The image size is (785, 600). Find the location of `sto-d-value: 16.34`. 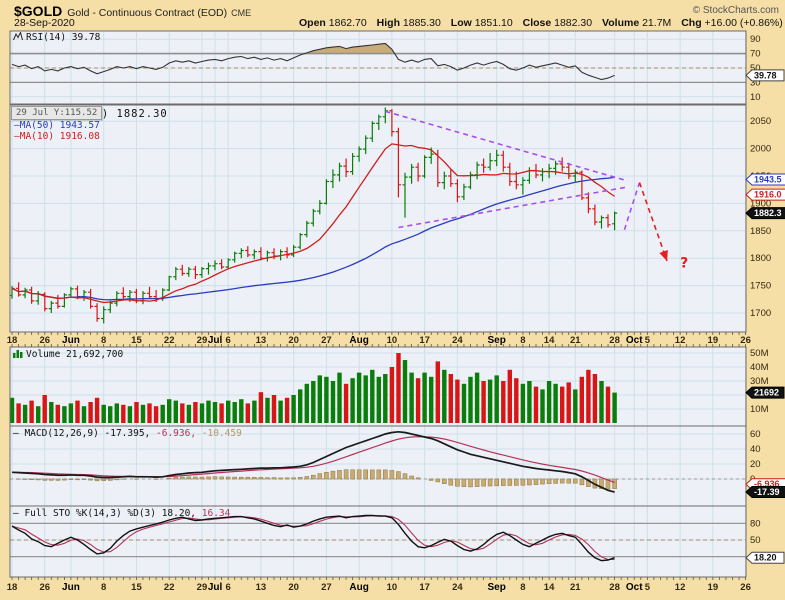

sto-d-value: 16.34 is located at coordinates (216, 513).